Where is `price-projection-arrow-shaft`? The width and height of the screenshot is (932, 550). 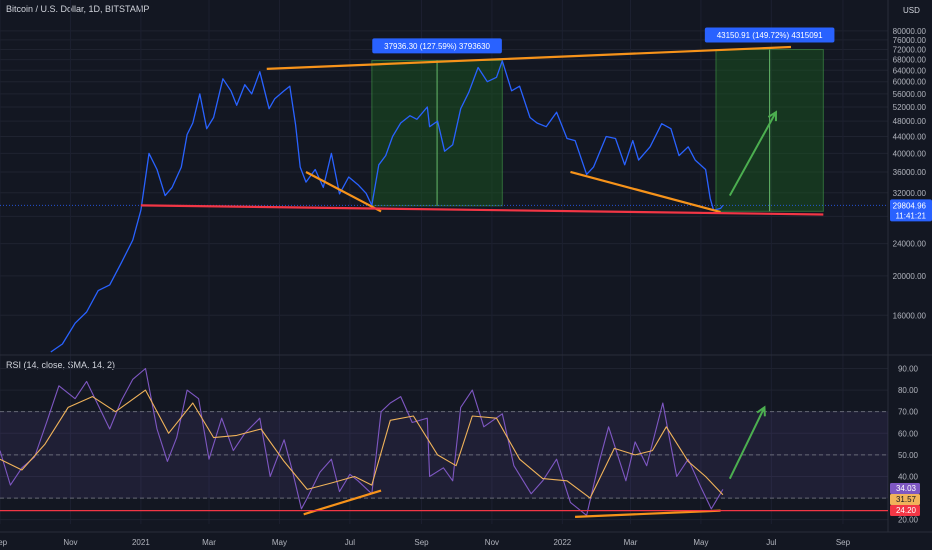 price-projection-arrow-shaft is located at coordinates (752, 154).